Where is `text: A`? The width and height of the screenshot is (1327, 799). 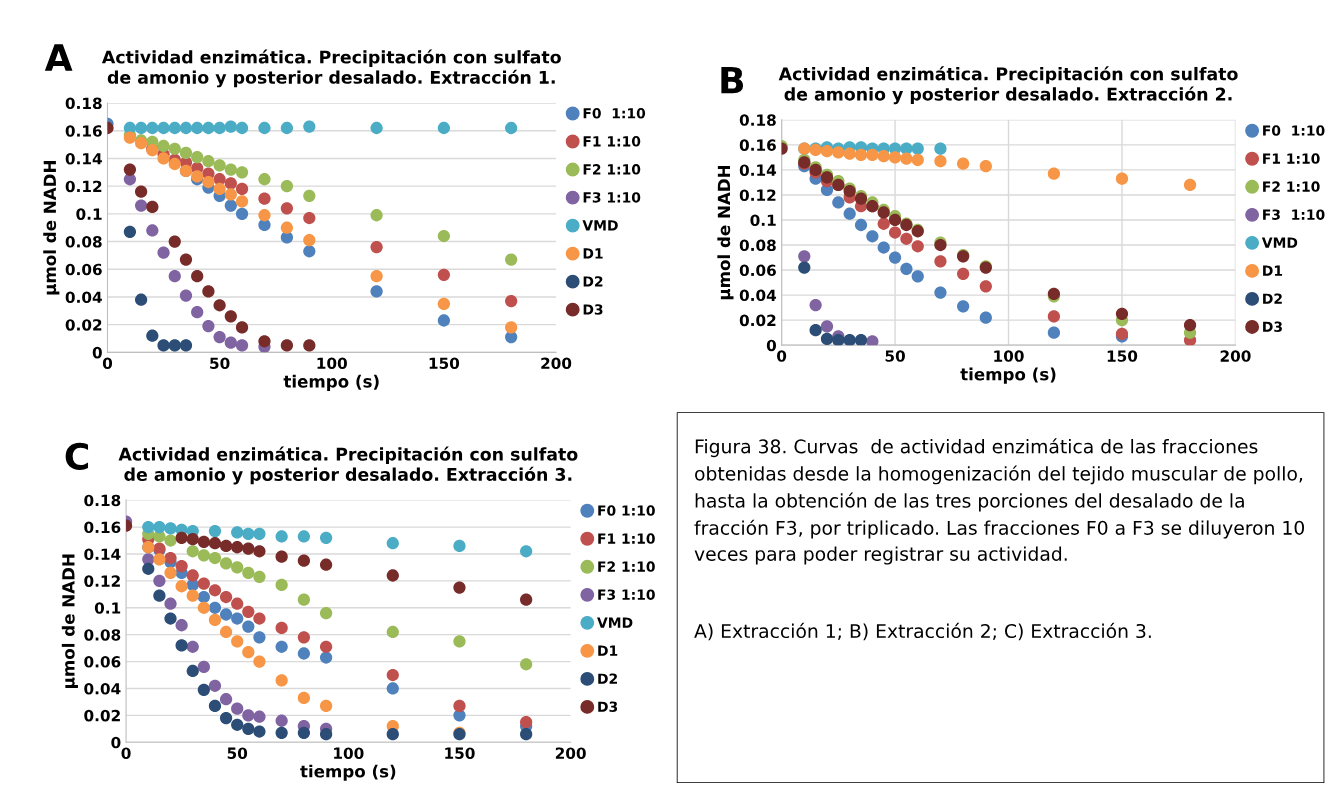 text: A is located at coordinates (58, 57).